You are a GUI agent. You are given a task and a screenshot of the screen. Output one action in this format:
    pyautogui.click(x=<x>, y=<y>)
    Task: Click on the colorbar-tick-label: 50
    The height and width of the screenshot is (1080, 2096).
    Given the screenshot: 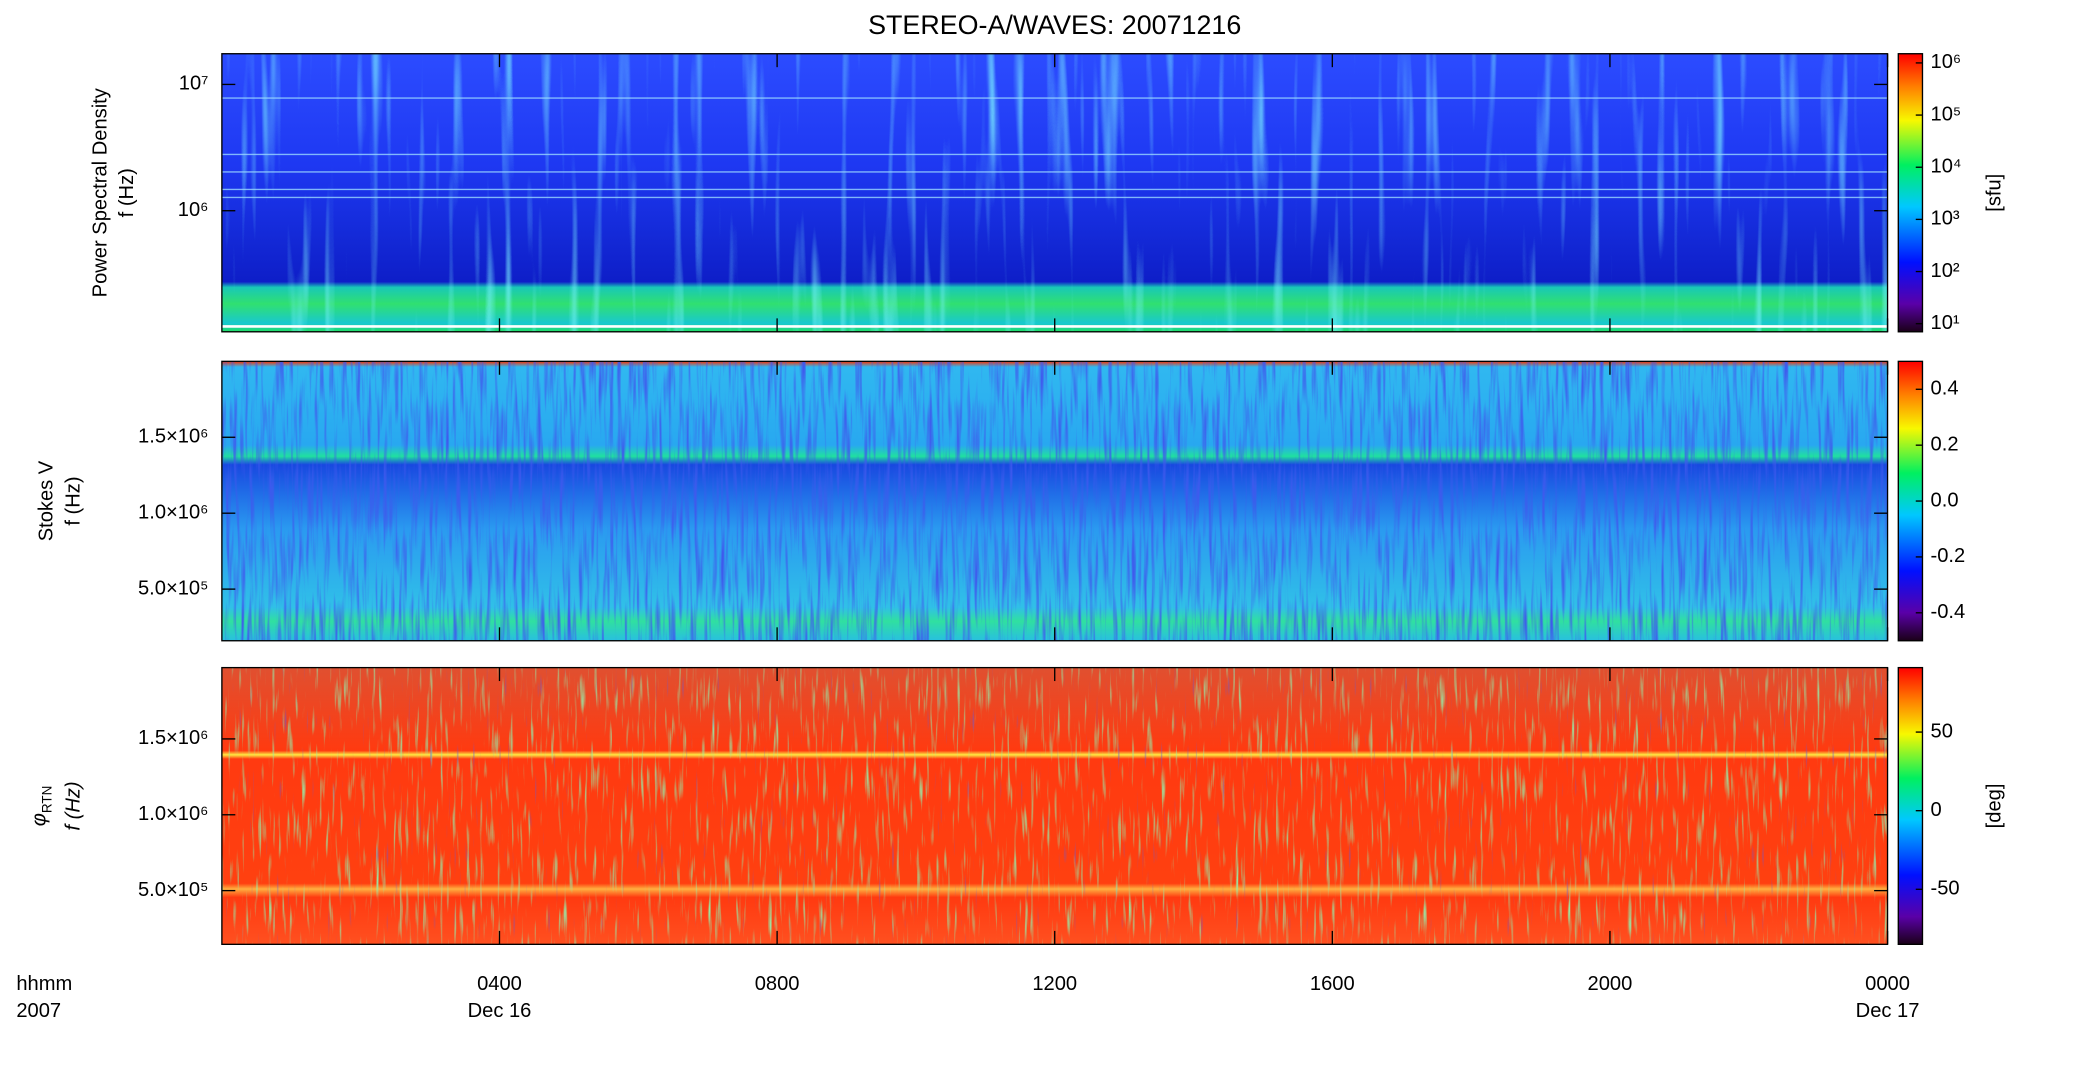 What is the action you would take?
    pyautogui.click(x=1942, y=731)
    